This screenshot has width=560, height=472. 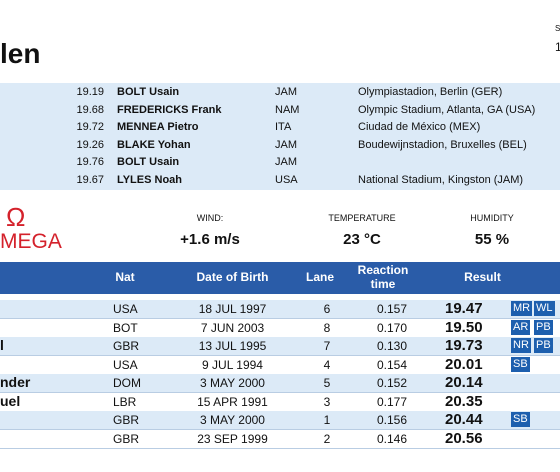 What do you see at coordinates (232, 327) in the screenshot?
I see `date-of-birth: 7 JUN 2003` at bounding box center [232, 327].